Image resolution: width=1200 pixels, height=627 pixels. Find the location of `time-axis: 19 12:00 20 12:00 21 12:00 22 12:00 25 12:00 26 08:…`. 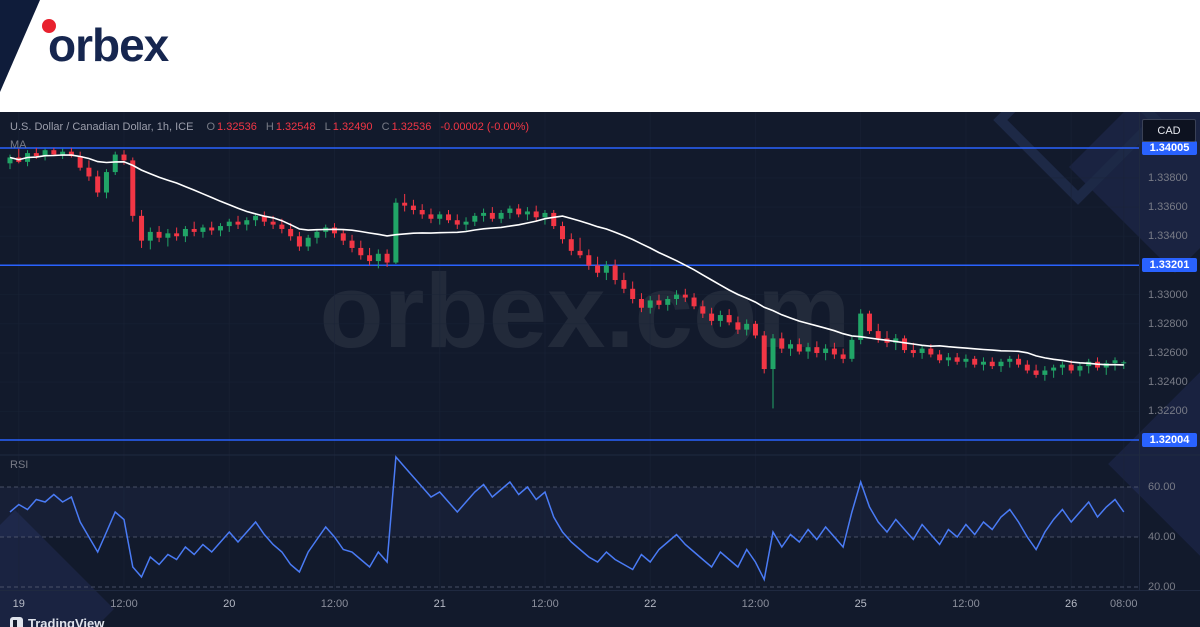

time-axis: 19 12:00 20 12:00 21 12:00 22 12:00 25 12:00 26 08:… is located at coordinates (600, 608).